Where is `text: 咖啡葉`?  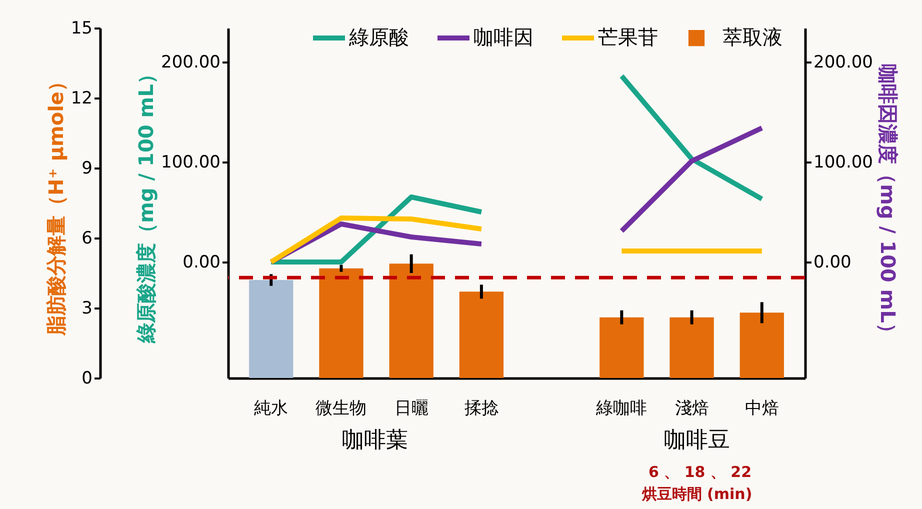
text: 咖啡葉 is located at coordinates (375, 440).